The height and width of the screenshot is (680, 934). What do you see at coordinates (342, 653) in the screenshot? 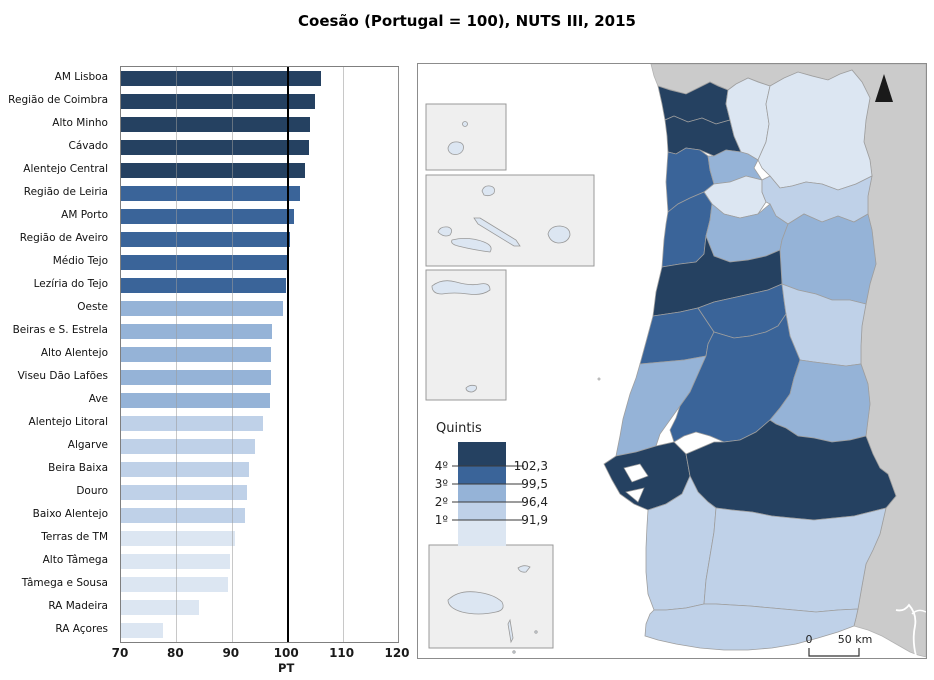
I see `x-tick-label: 110` at bounding box center [342, 653].